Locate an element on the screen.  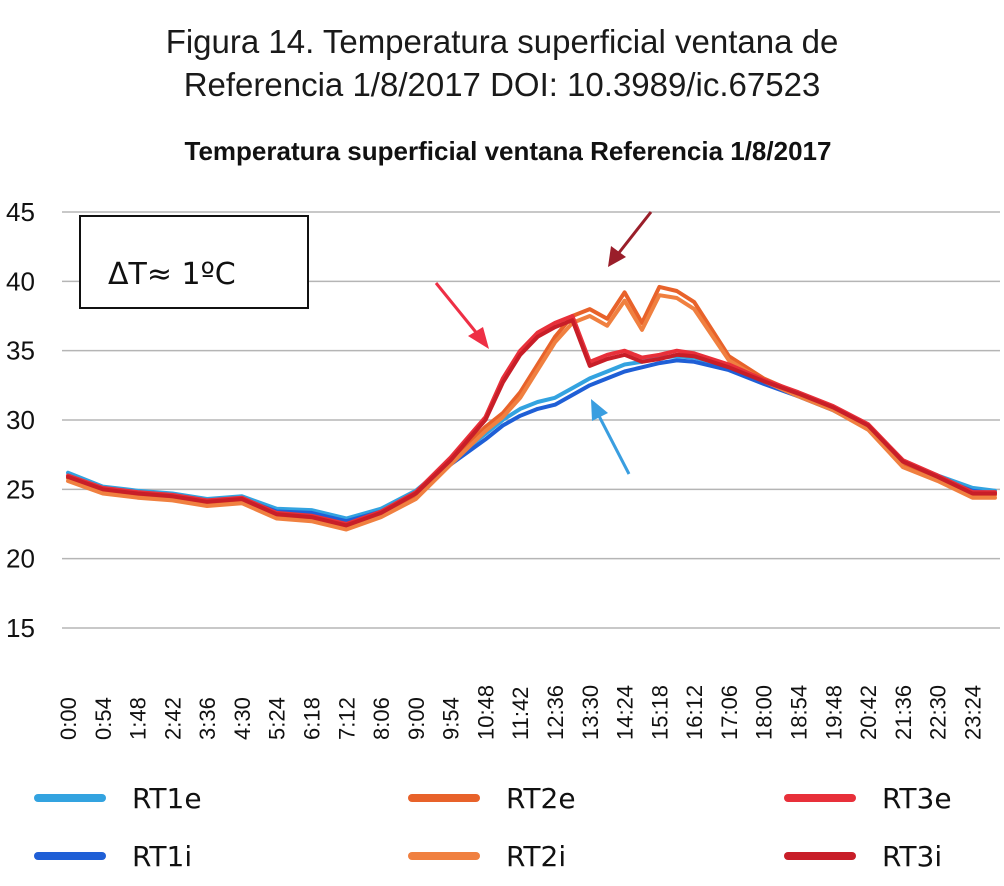
x-tick-label: 0:54 is located at coordinates (103, 718).